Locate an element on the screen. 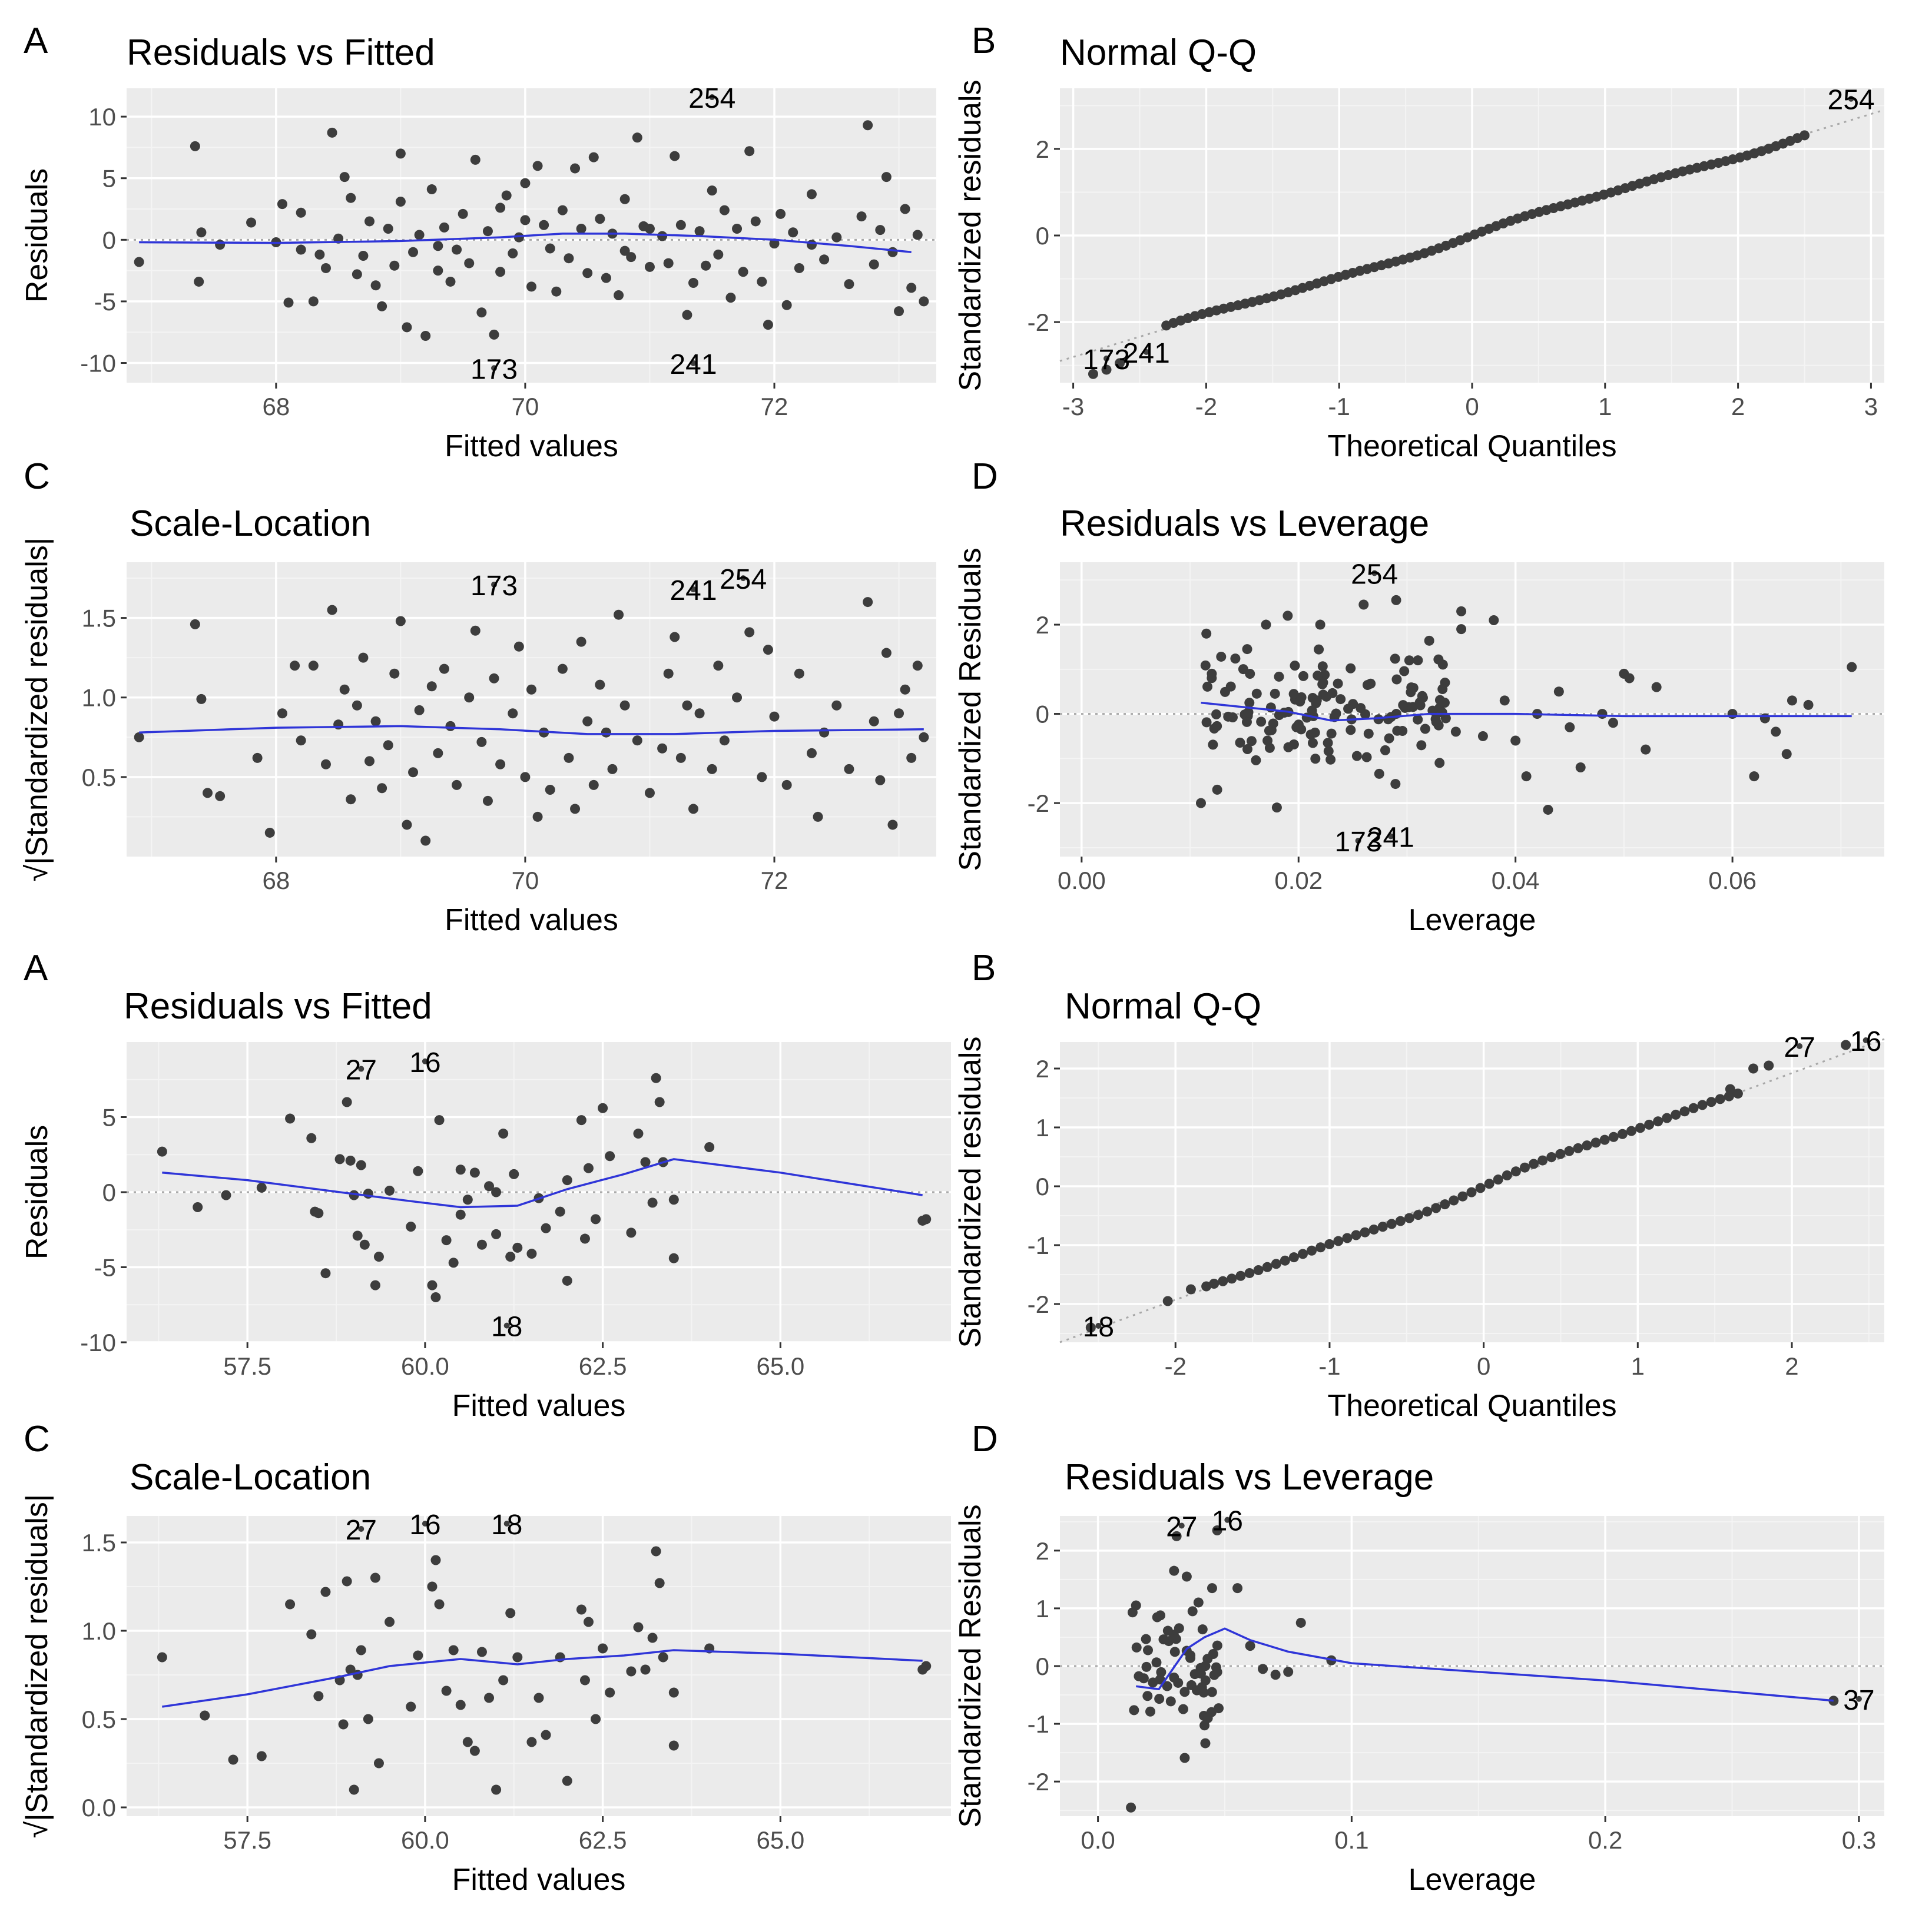  point-label: 16 is located at coordinates (424, 1063).